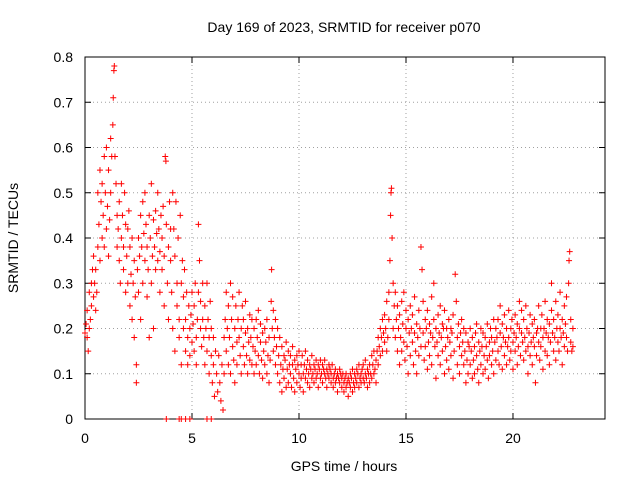  Describe the element at coordinates (64, 374) in the screenshot. I see `y-tick-label: 0.1` at that location.